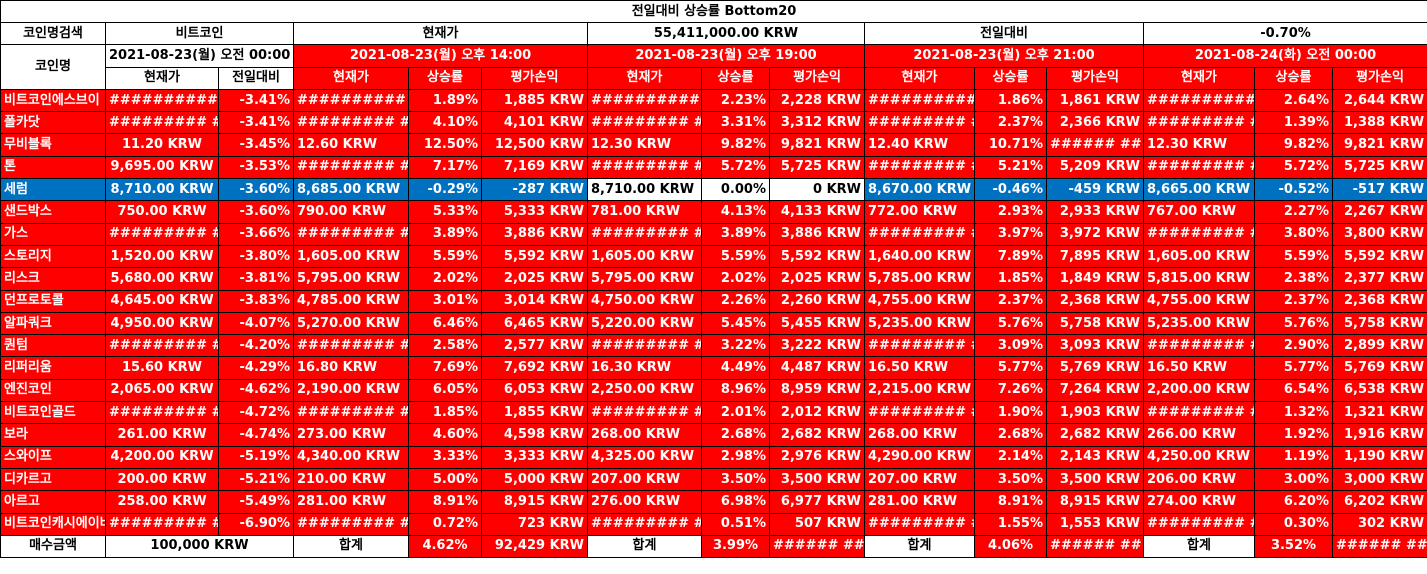 The height and width of the screenshot is (574, 1427). I want to click on period-pnl: 5,769 KRW, so click(1379, 368).